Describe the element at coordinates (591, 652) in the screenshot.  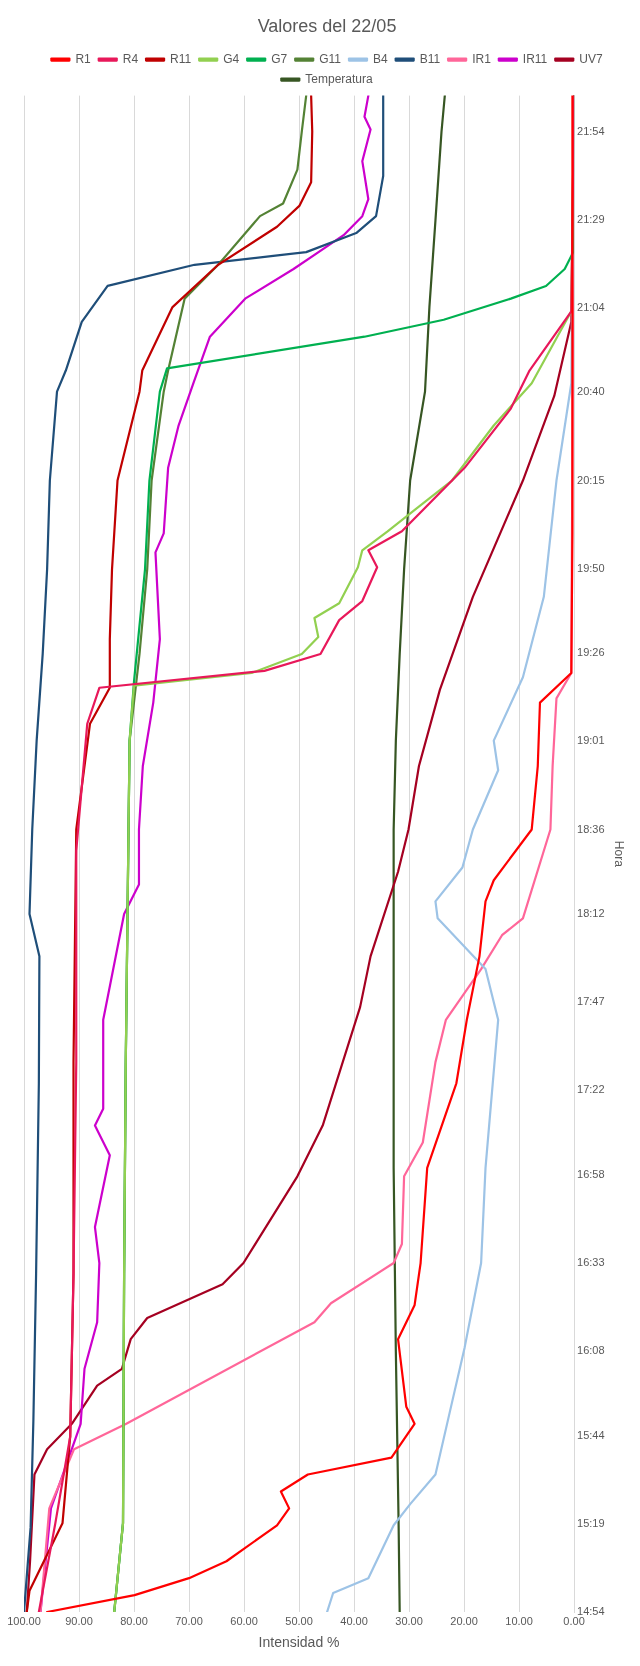
I see `y-tick-label: 19:26` at that location.